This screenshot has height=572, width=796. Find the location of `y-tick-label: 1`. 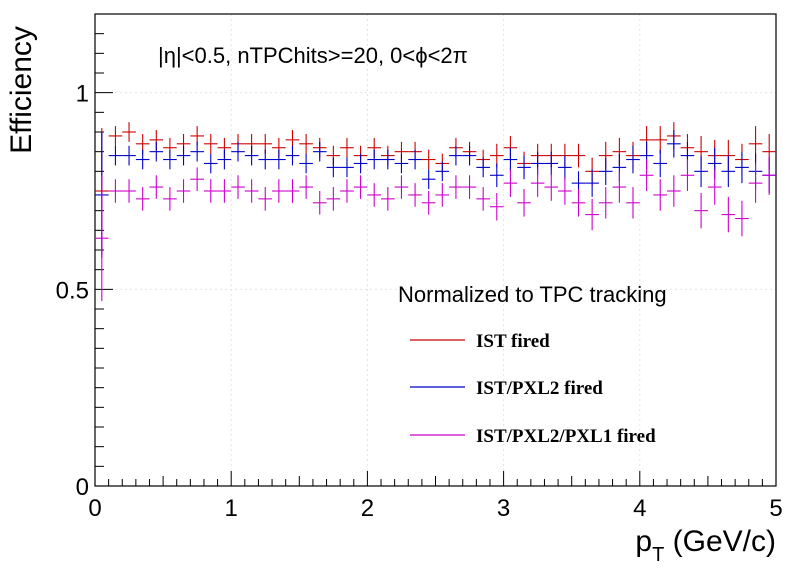

y-tick-label: 1 is located at coordinates (82, 94).